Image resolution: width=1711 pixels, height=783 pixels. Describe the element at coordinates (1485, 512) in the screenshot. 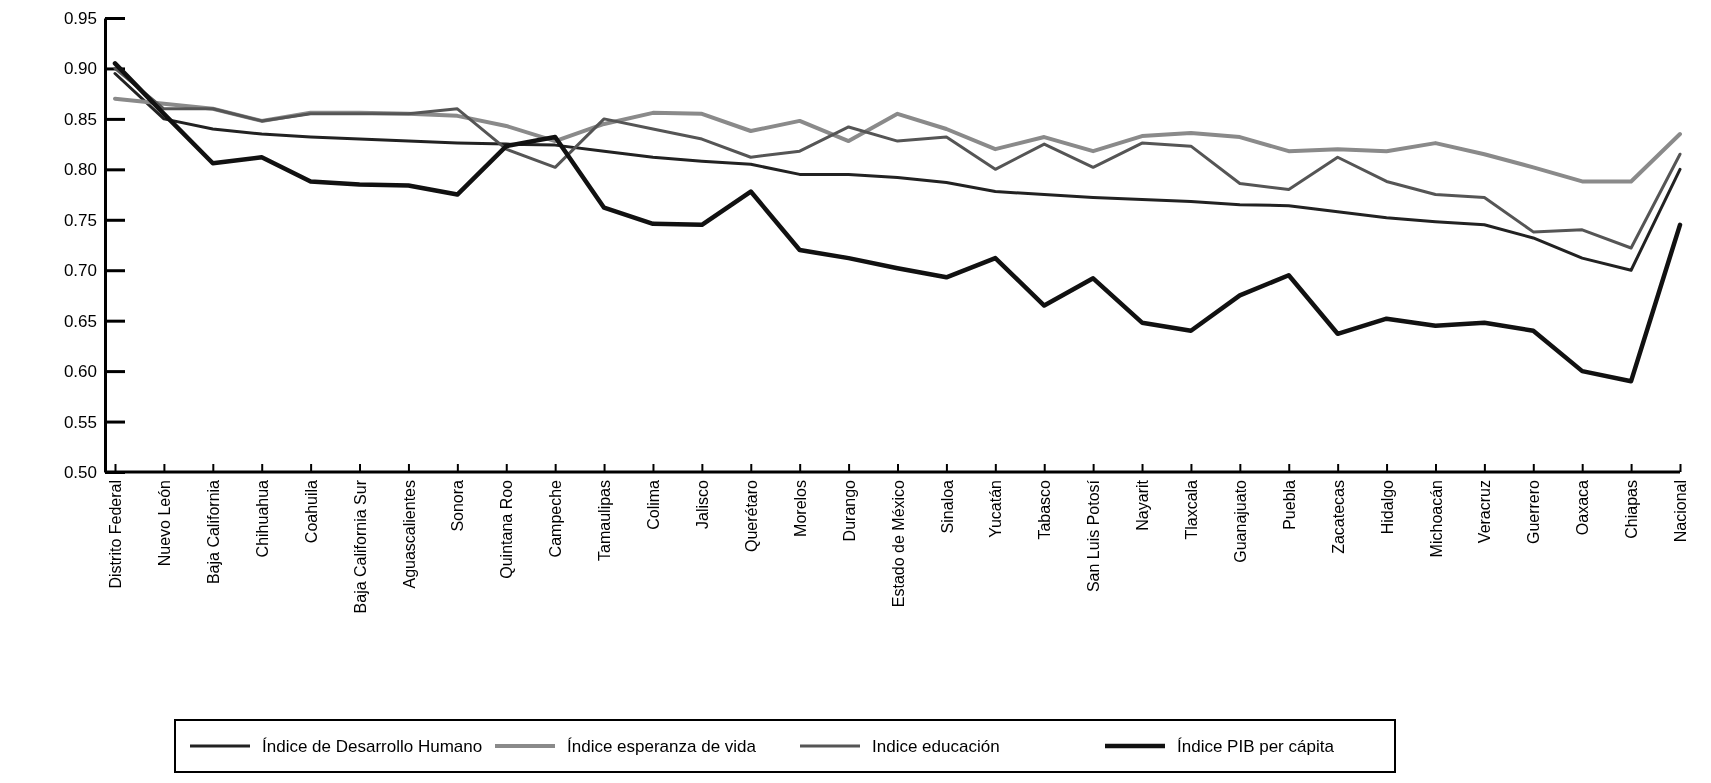

I see `x-tick-label: Veracruz` at that location.